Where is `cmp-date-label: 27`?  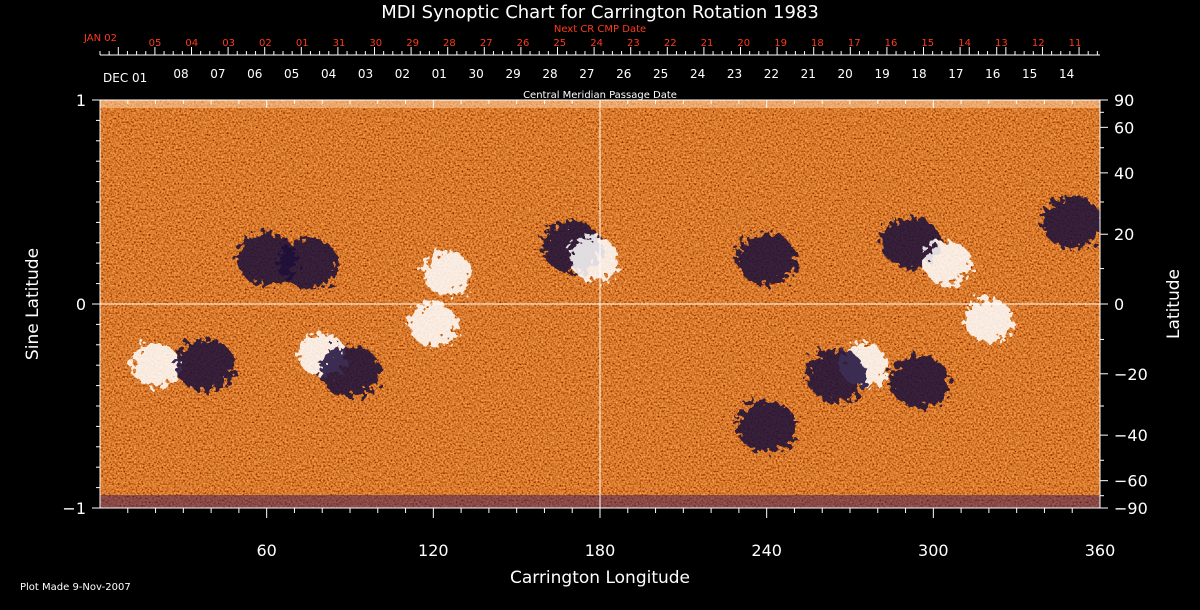 cmp-date-label: 27 is located at coordinates (586, 74).